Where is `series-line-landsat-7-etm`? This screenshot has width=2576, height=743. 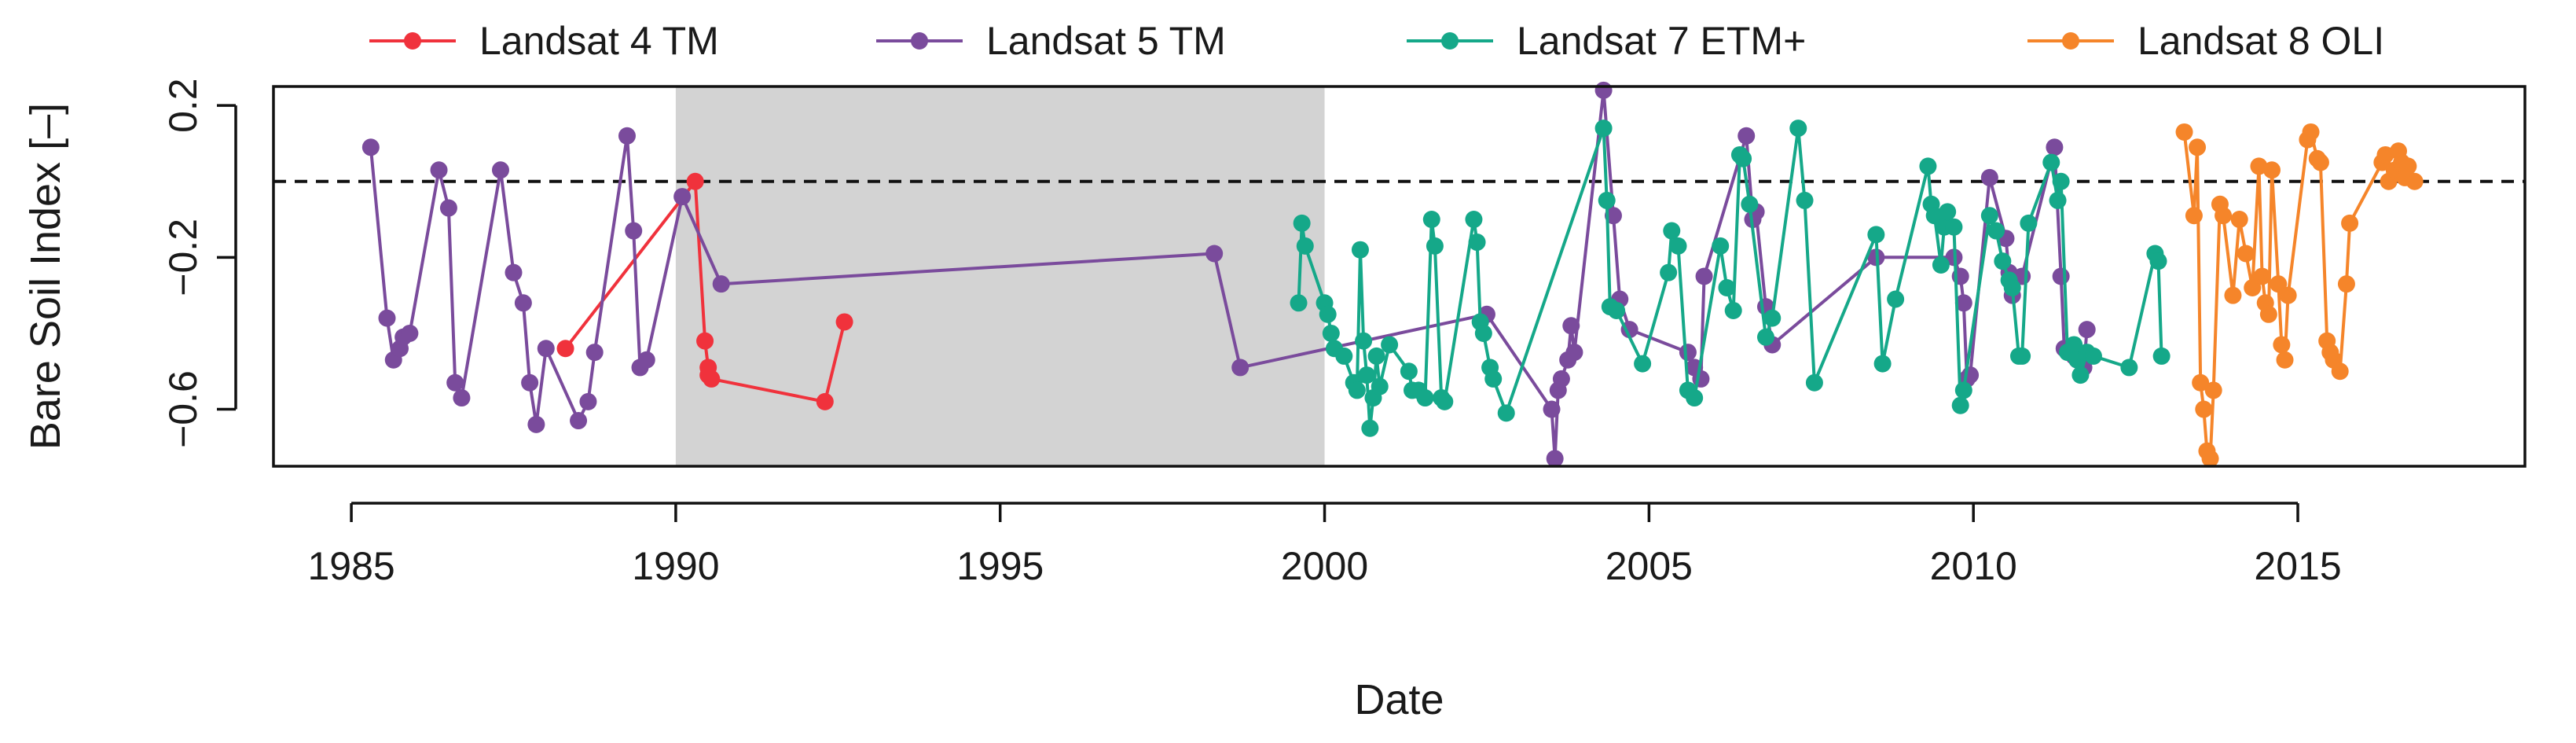
series-line-landsat-7-etm is located at coordinates (1730, 278).